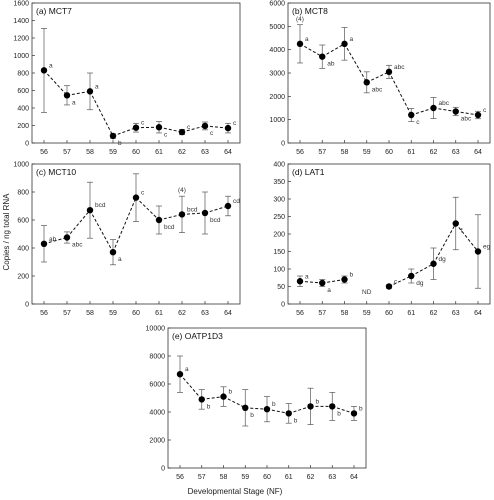 The height and width of the screenshot is (500, 494). Describe the element at coordinates (389, 234) in the screenshot. I see `plot-frame` at that location.